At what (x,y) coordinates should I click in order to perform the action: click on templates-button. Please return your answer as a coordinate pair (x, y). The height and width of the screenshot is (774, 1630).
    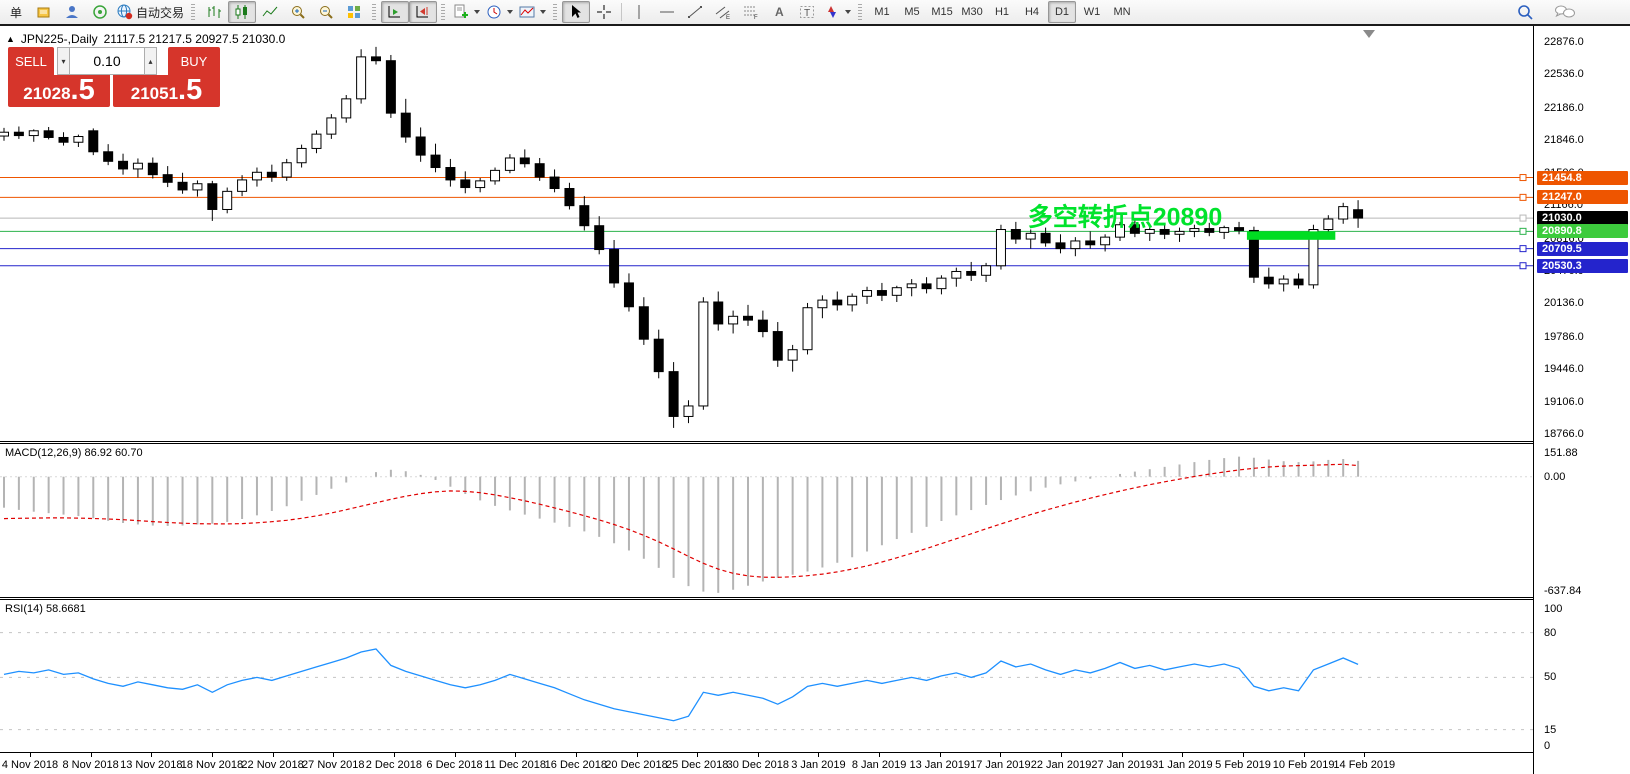
    Looking at the image, I should click on (532, 12).